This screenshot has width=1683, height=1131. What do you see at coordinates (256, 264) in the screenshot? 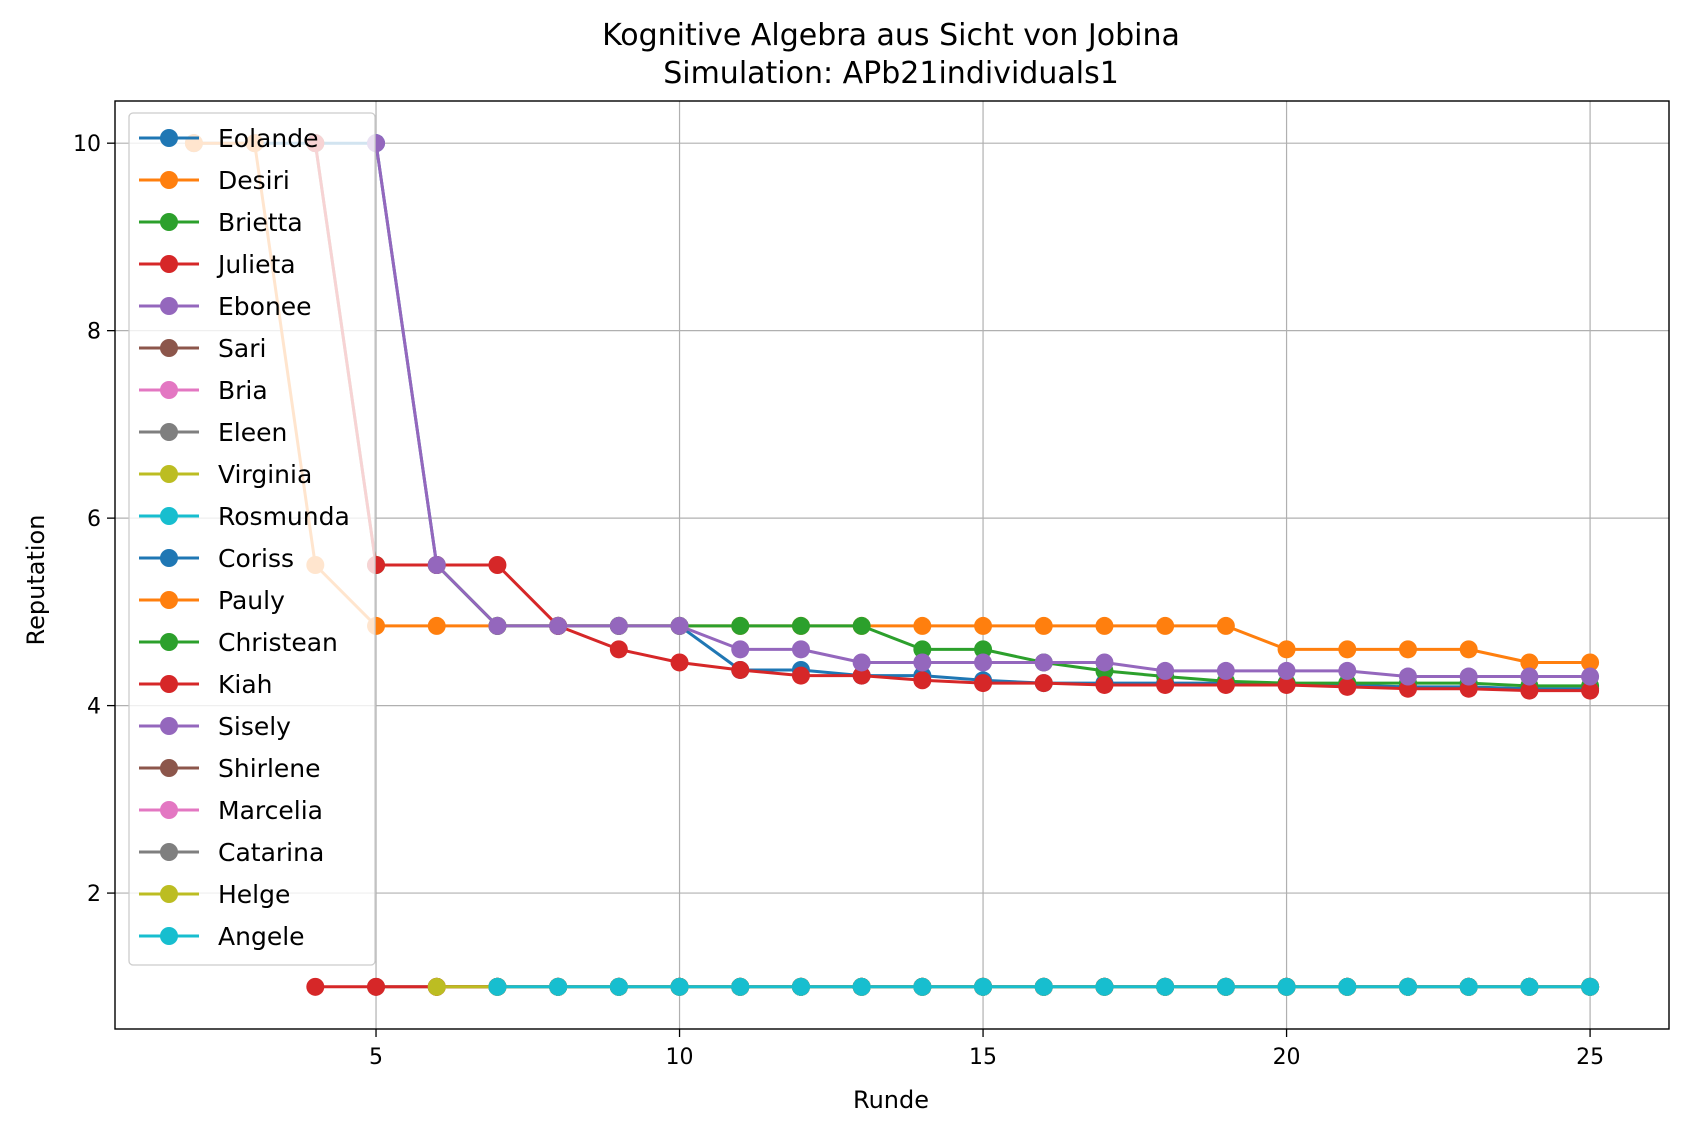
I see `legend-label: Julieta` at bounding box center [256, 264].